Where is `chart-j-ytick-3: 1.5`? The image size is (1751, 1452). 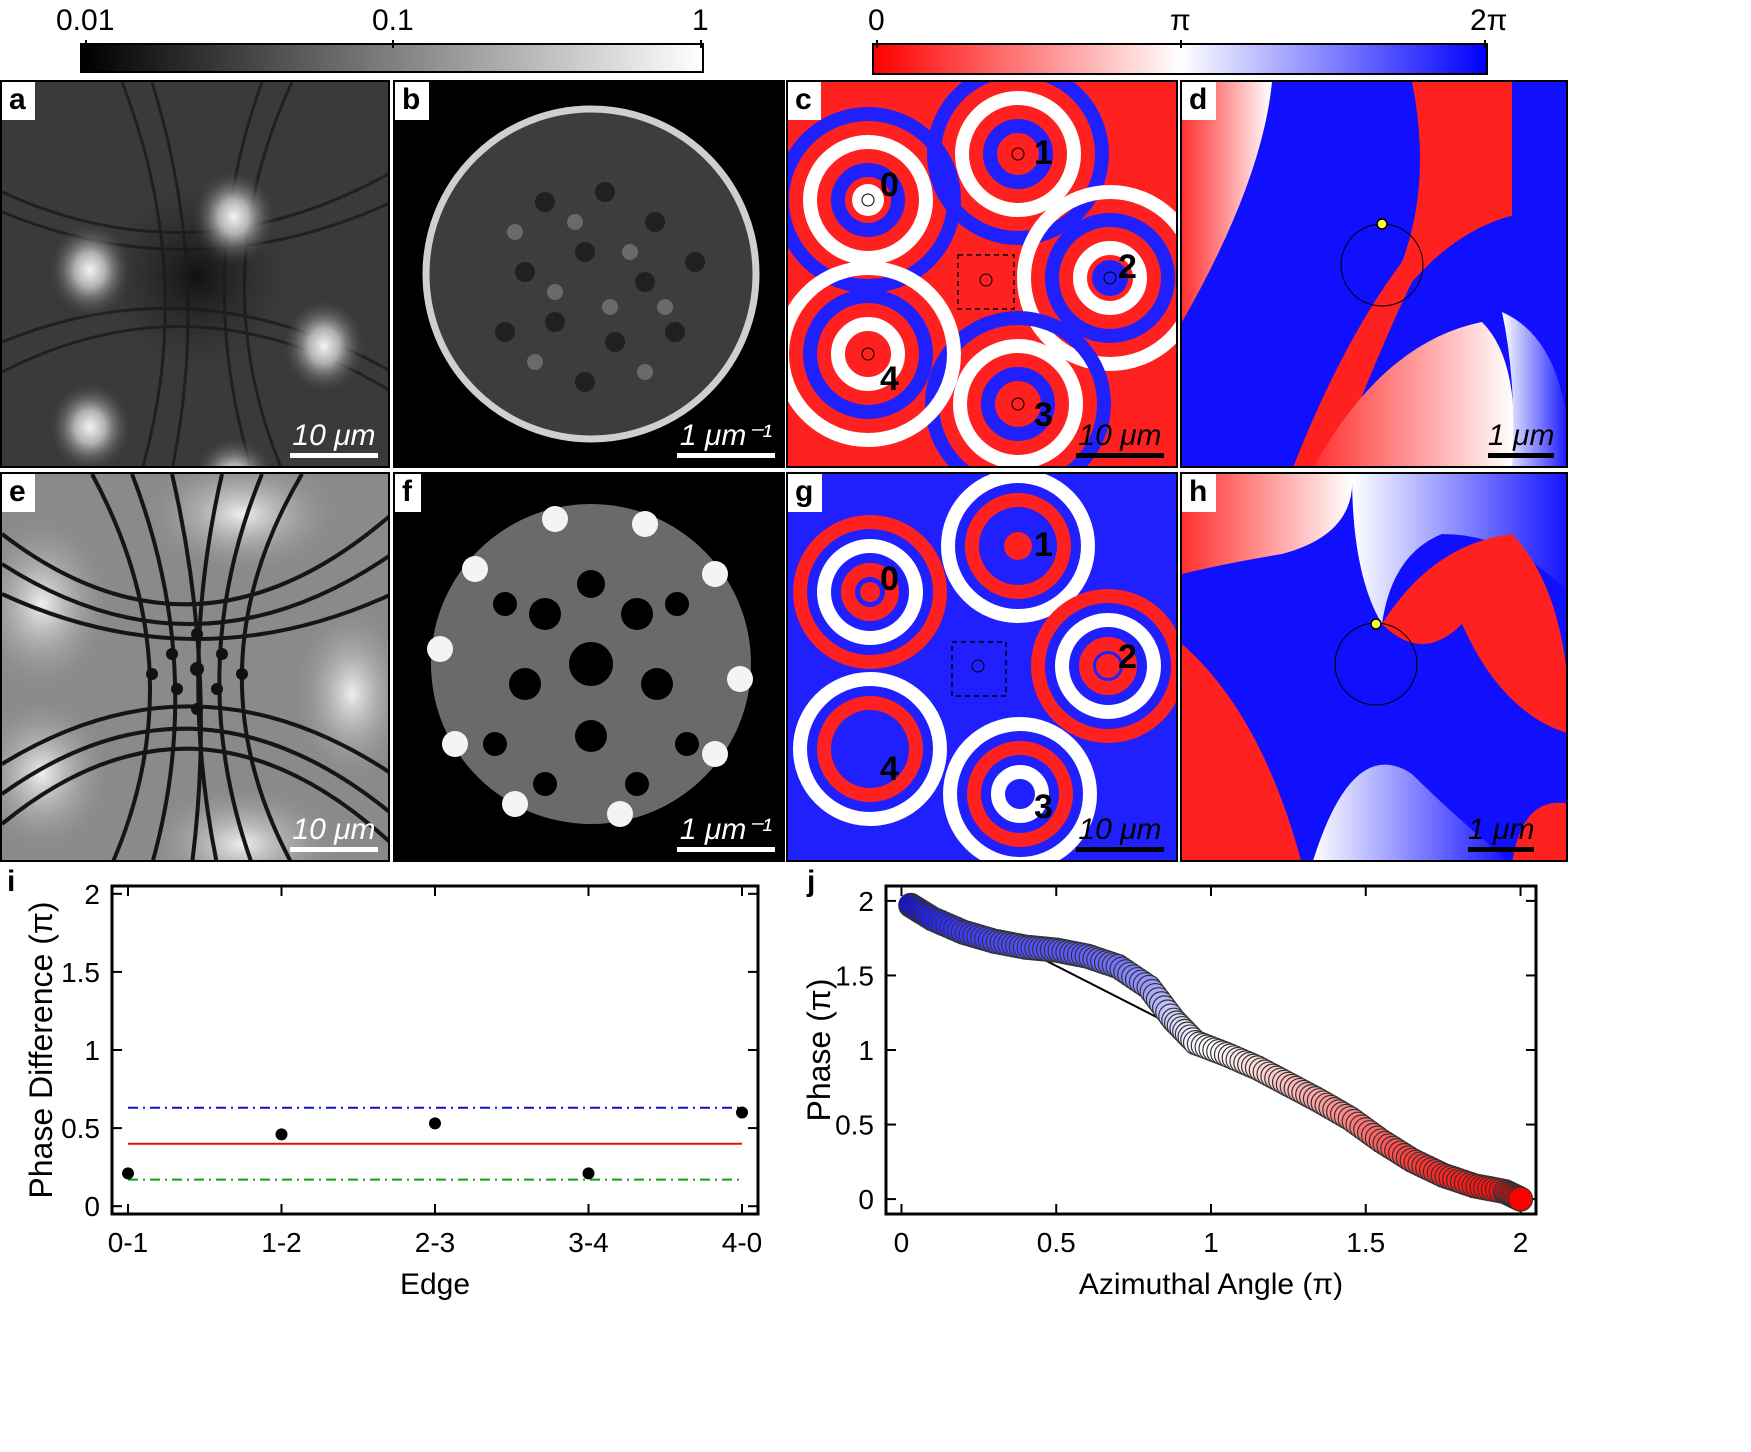
chart-j-ytick-3: 1.5 is located at coordinates (854, 975).